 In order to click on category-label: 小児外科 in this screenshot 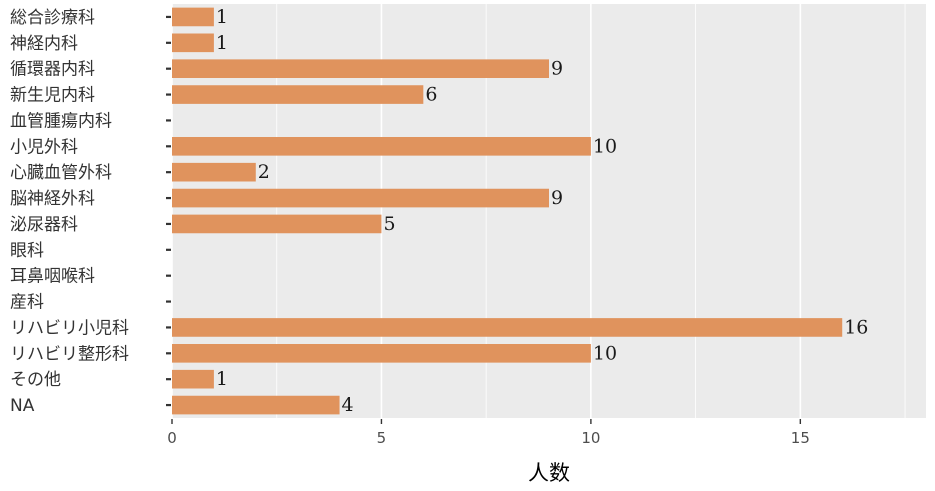, I will do `click(44, 147)`.